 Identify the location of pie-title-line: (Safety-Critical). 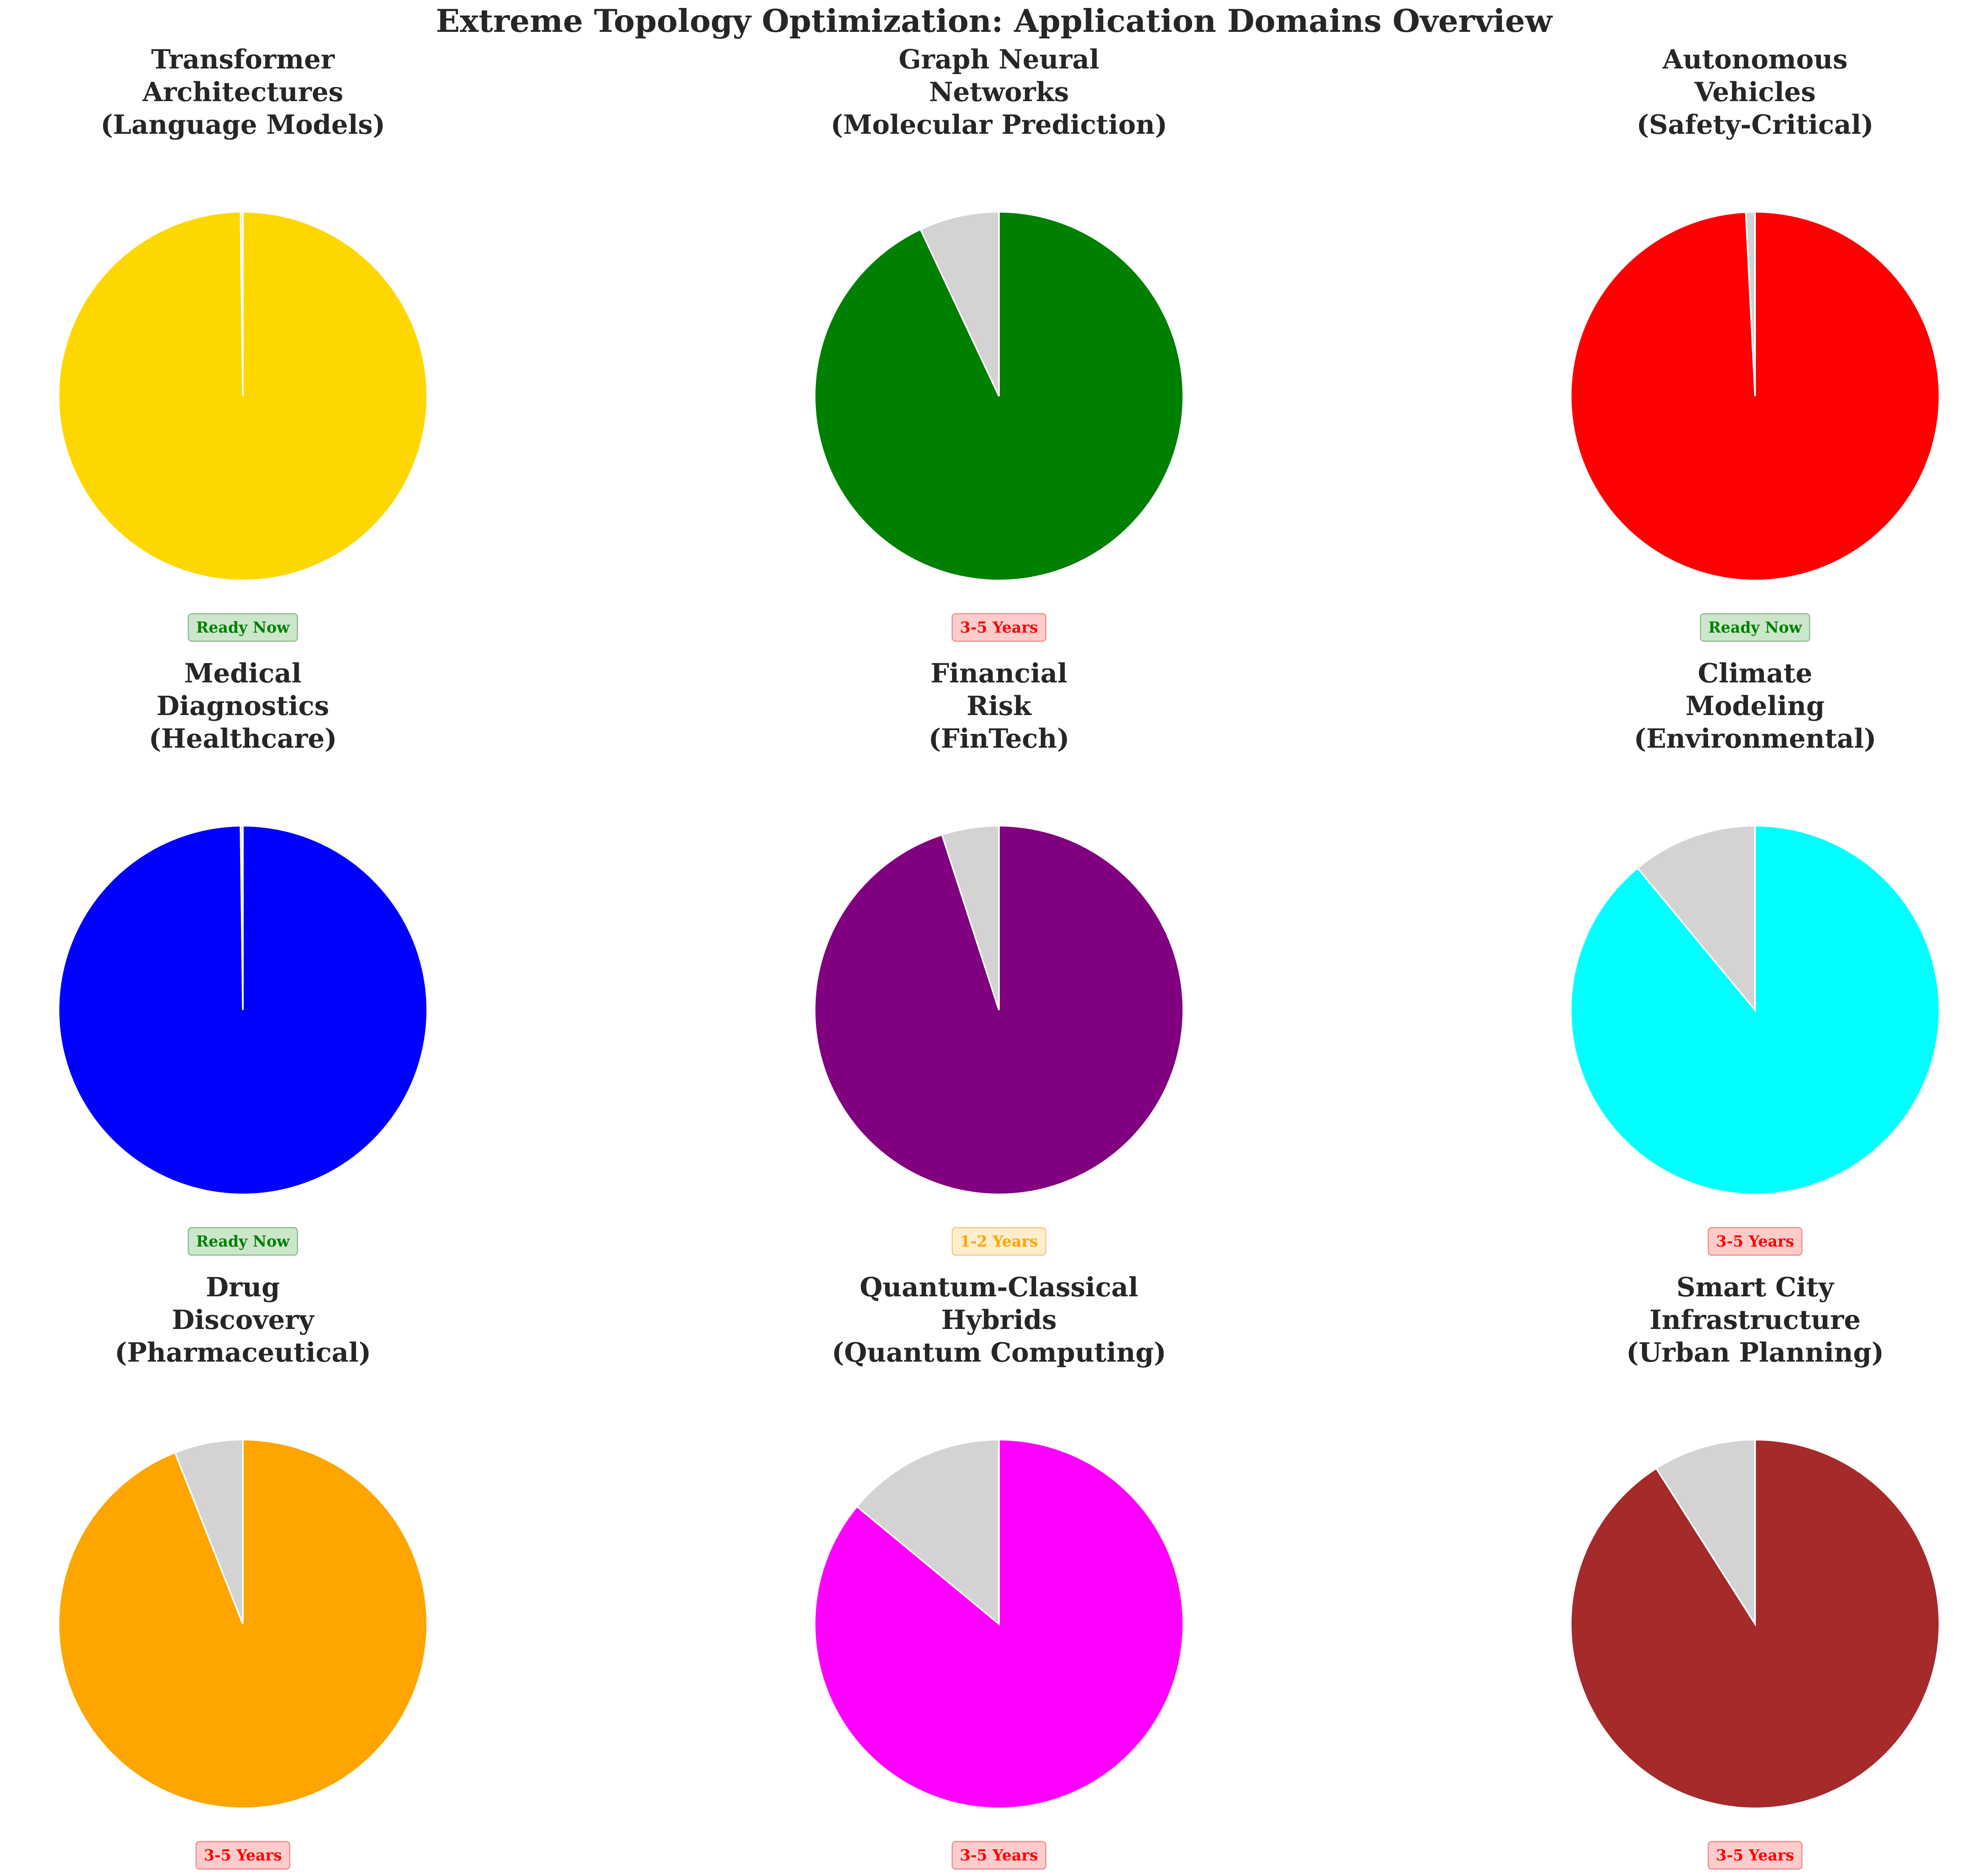
(1755, 124).